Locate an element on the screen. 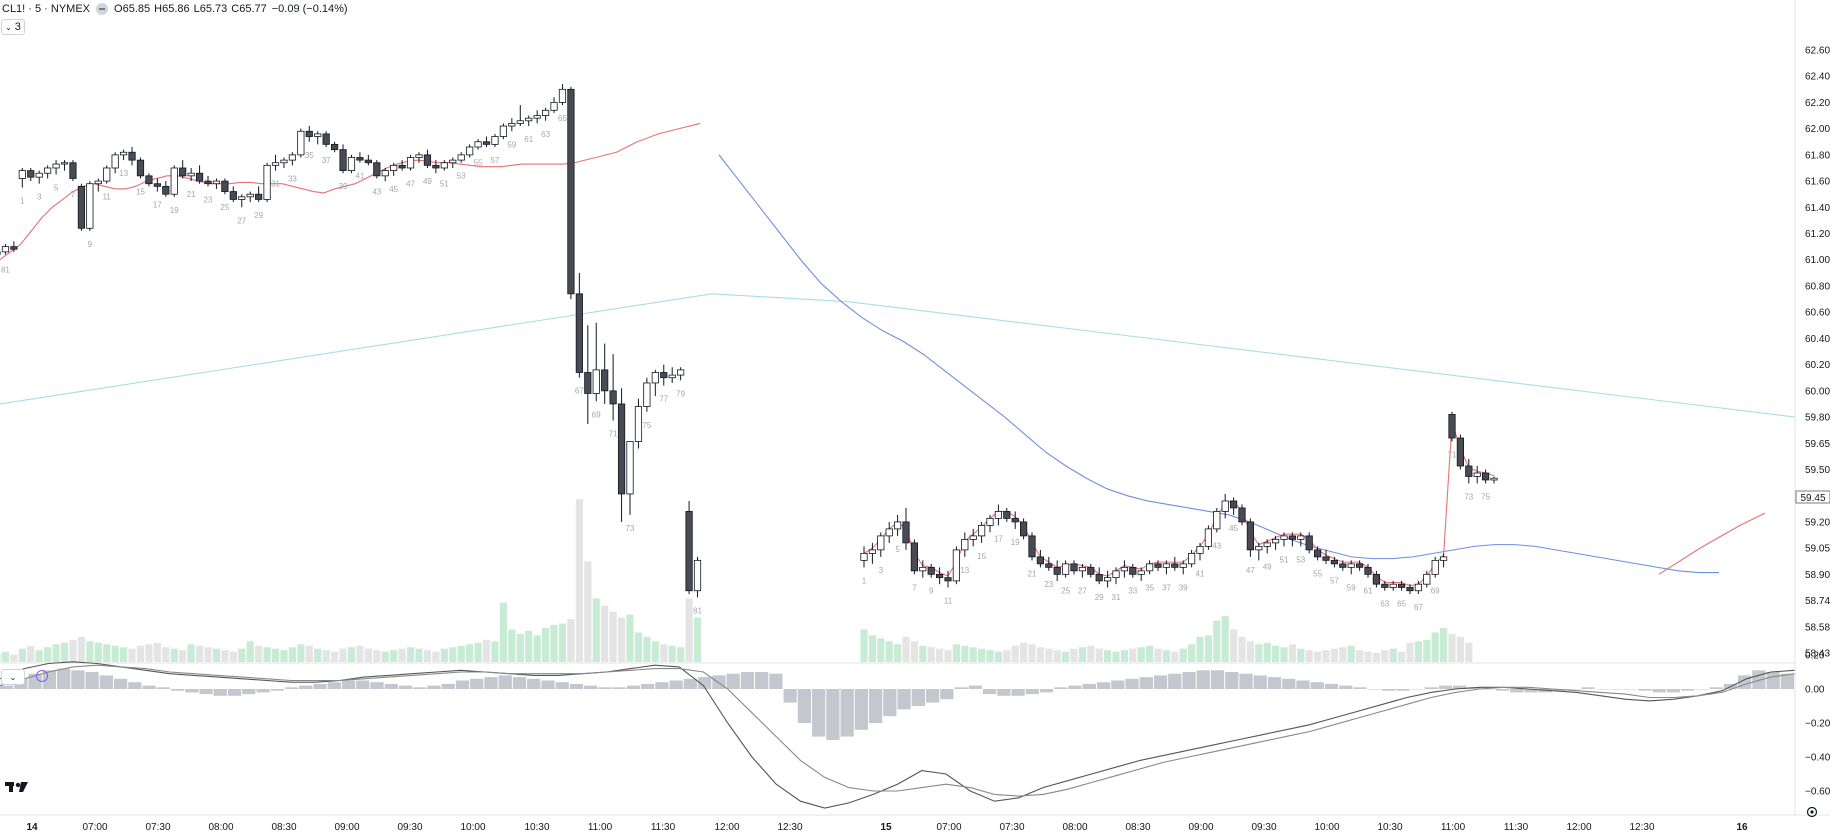 This screenshot has width=1830, height=836. price-tick: 61.00 is located at coordinates (1817, 260).